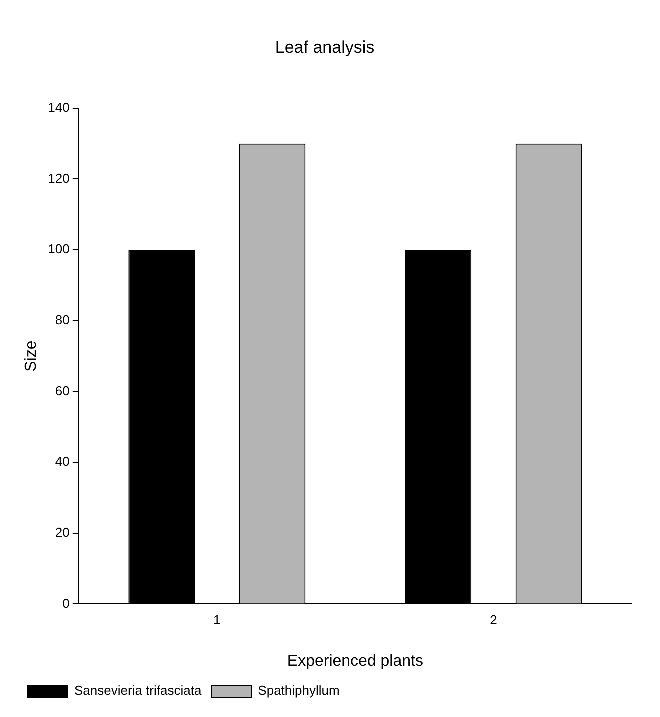 The height and width of the screenshot is (717, 660). What do you see at coordinates (31, 356) in the screenshot?
I see `y-axis-title: Size` at bounding box center [31, 356].